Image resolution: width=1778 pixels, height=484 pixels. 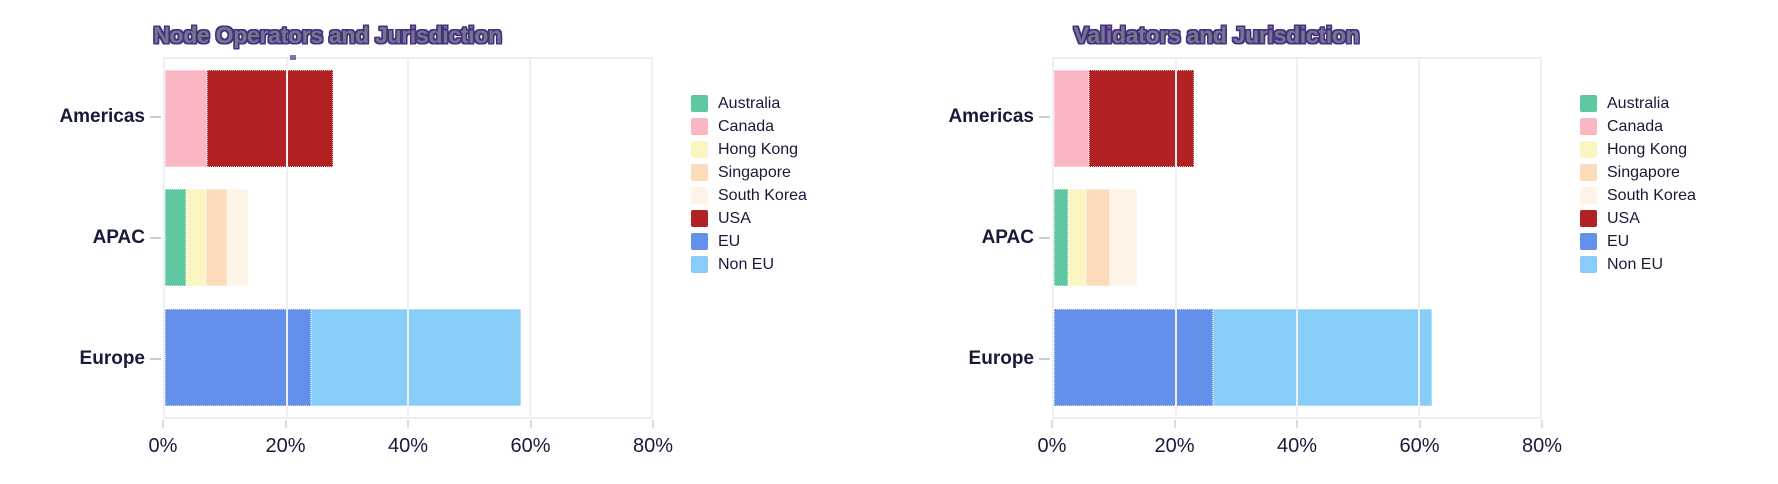 I want to click on chart-title-validators: Validators and Jurisdiction, so click(x=1216, y=35).